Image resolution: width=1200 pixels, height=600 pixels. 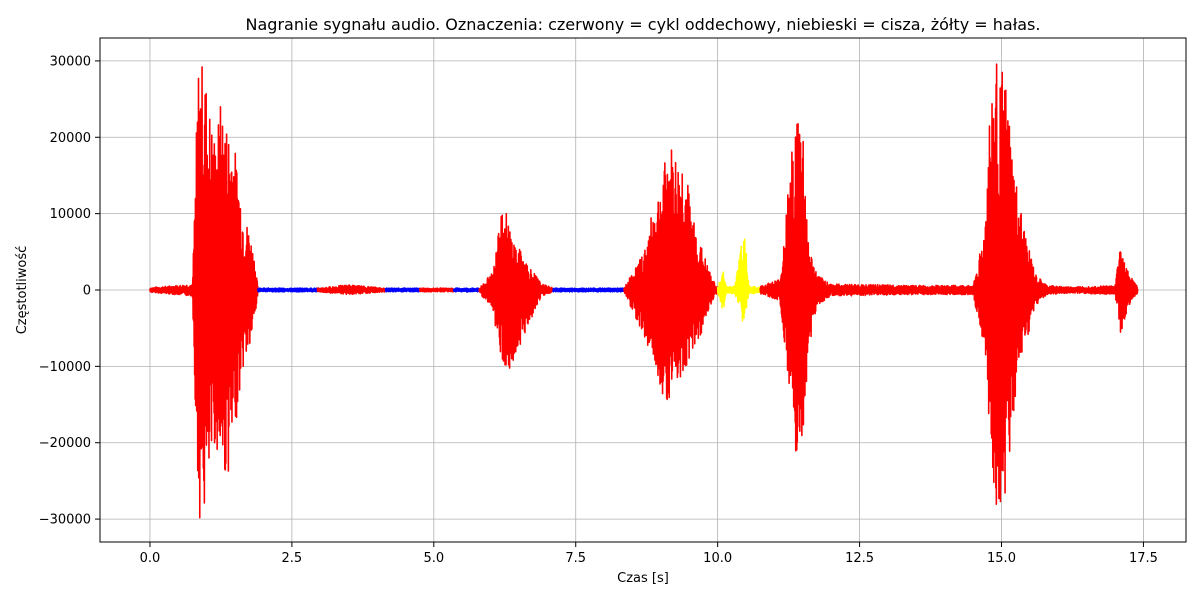 I want to click on x-tick-label: 12.5, so click(x=859, y=558).